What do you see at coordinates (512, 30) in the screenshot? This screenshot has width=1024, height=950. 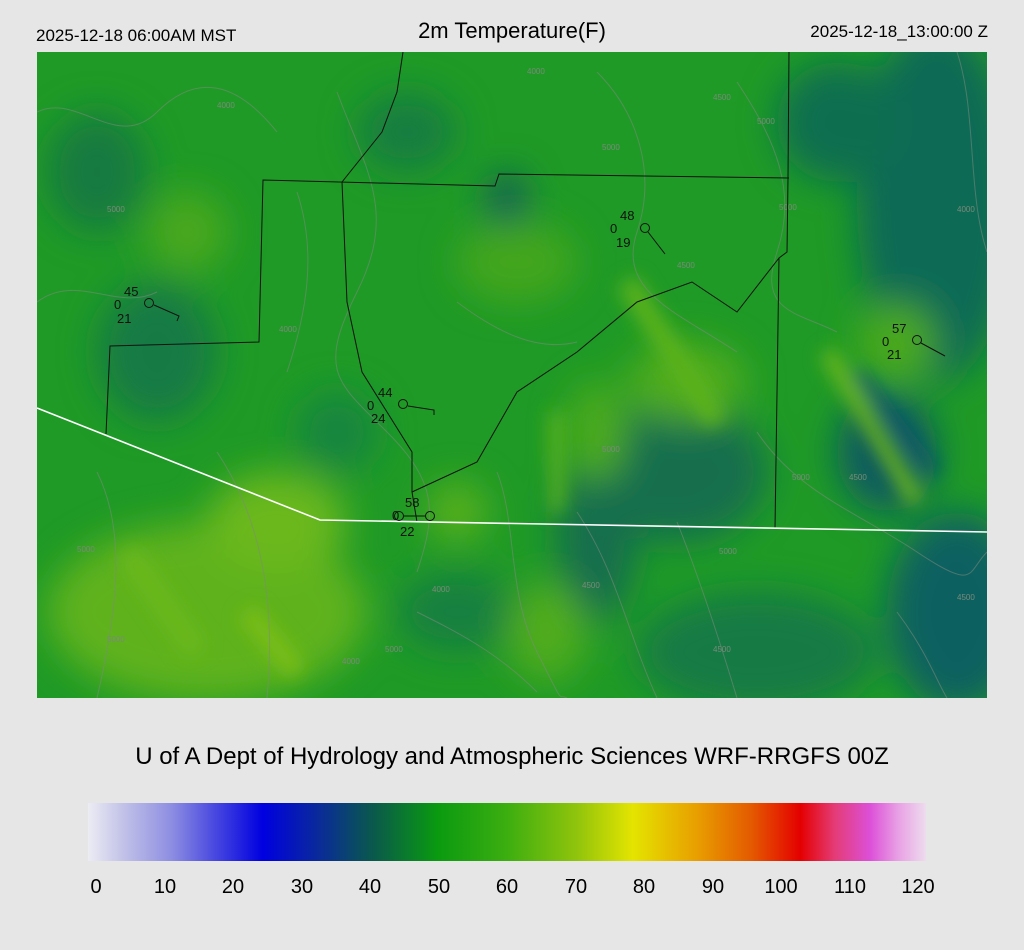 I see `map-title: 2m Temperature(F)` at bounding box center [512, 30].